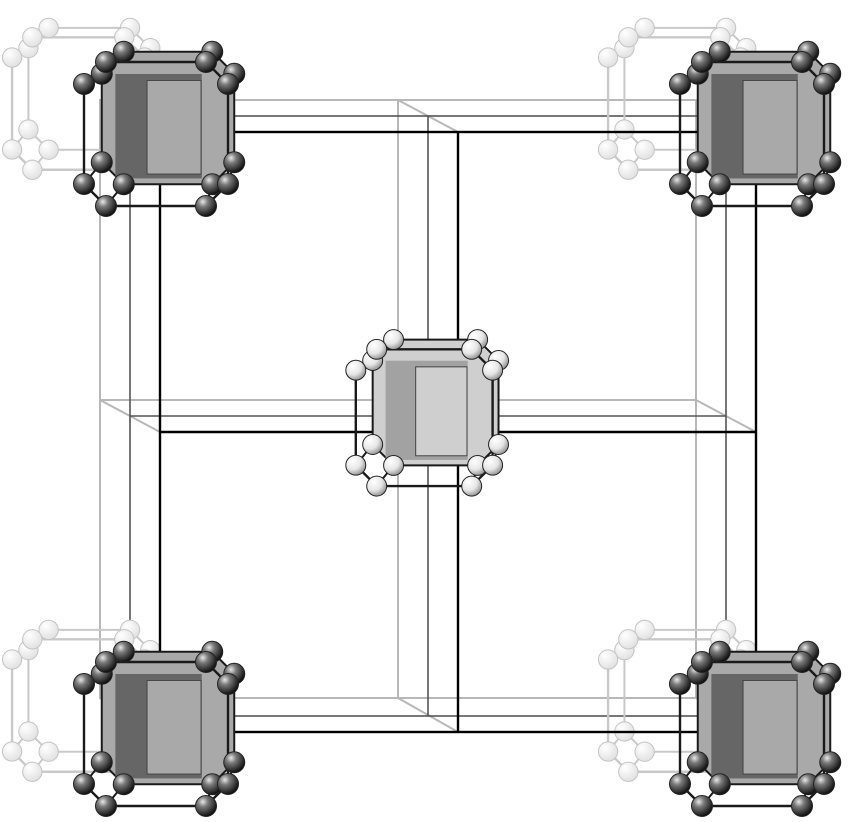 The height and width of the screenshot is (822, 864). I want to click on cluster-corner-top-left, so click(159, 128).